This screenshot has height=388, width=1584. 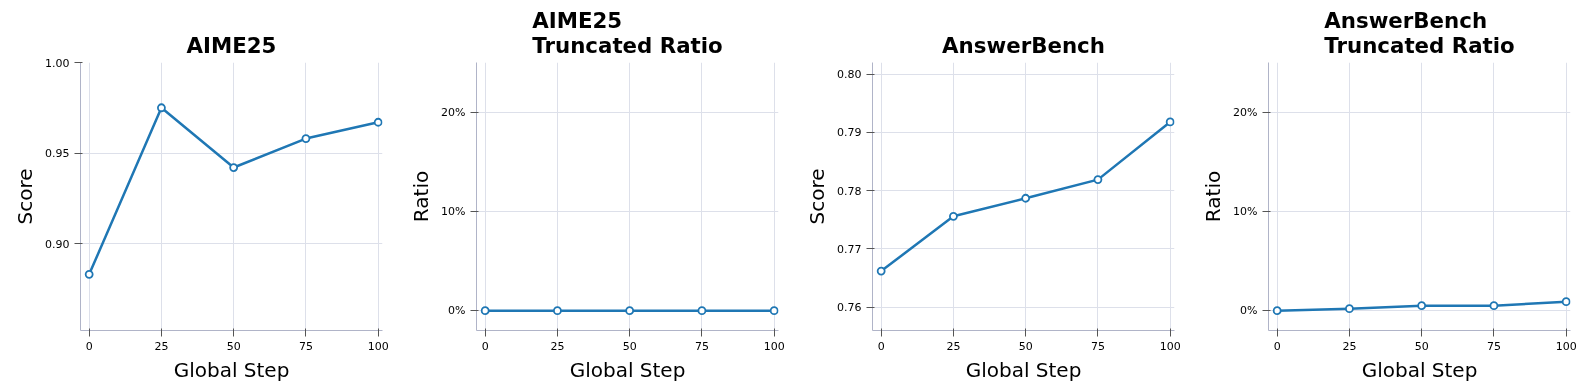 I want to click on y-tick-label: 0.90, so click(x=57, y=244).